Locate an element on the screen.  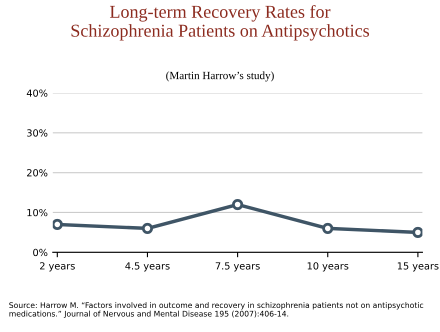
y-tick-label: 20% is located at coordinates (37, 172).